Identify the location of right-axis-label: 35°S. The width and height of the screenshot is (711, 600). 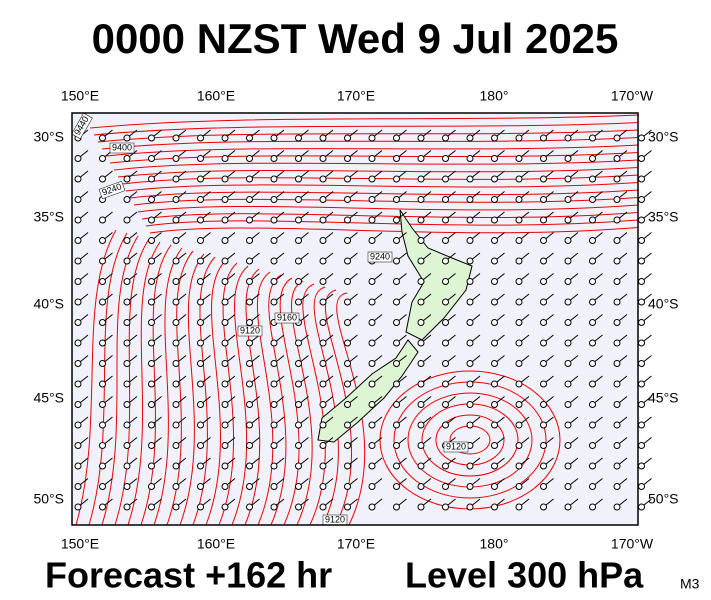
(663, 217).